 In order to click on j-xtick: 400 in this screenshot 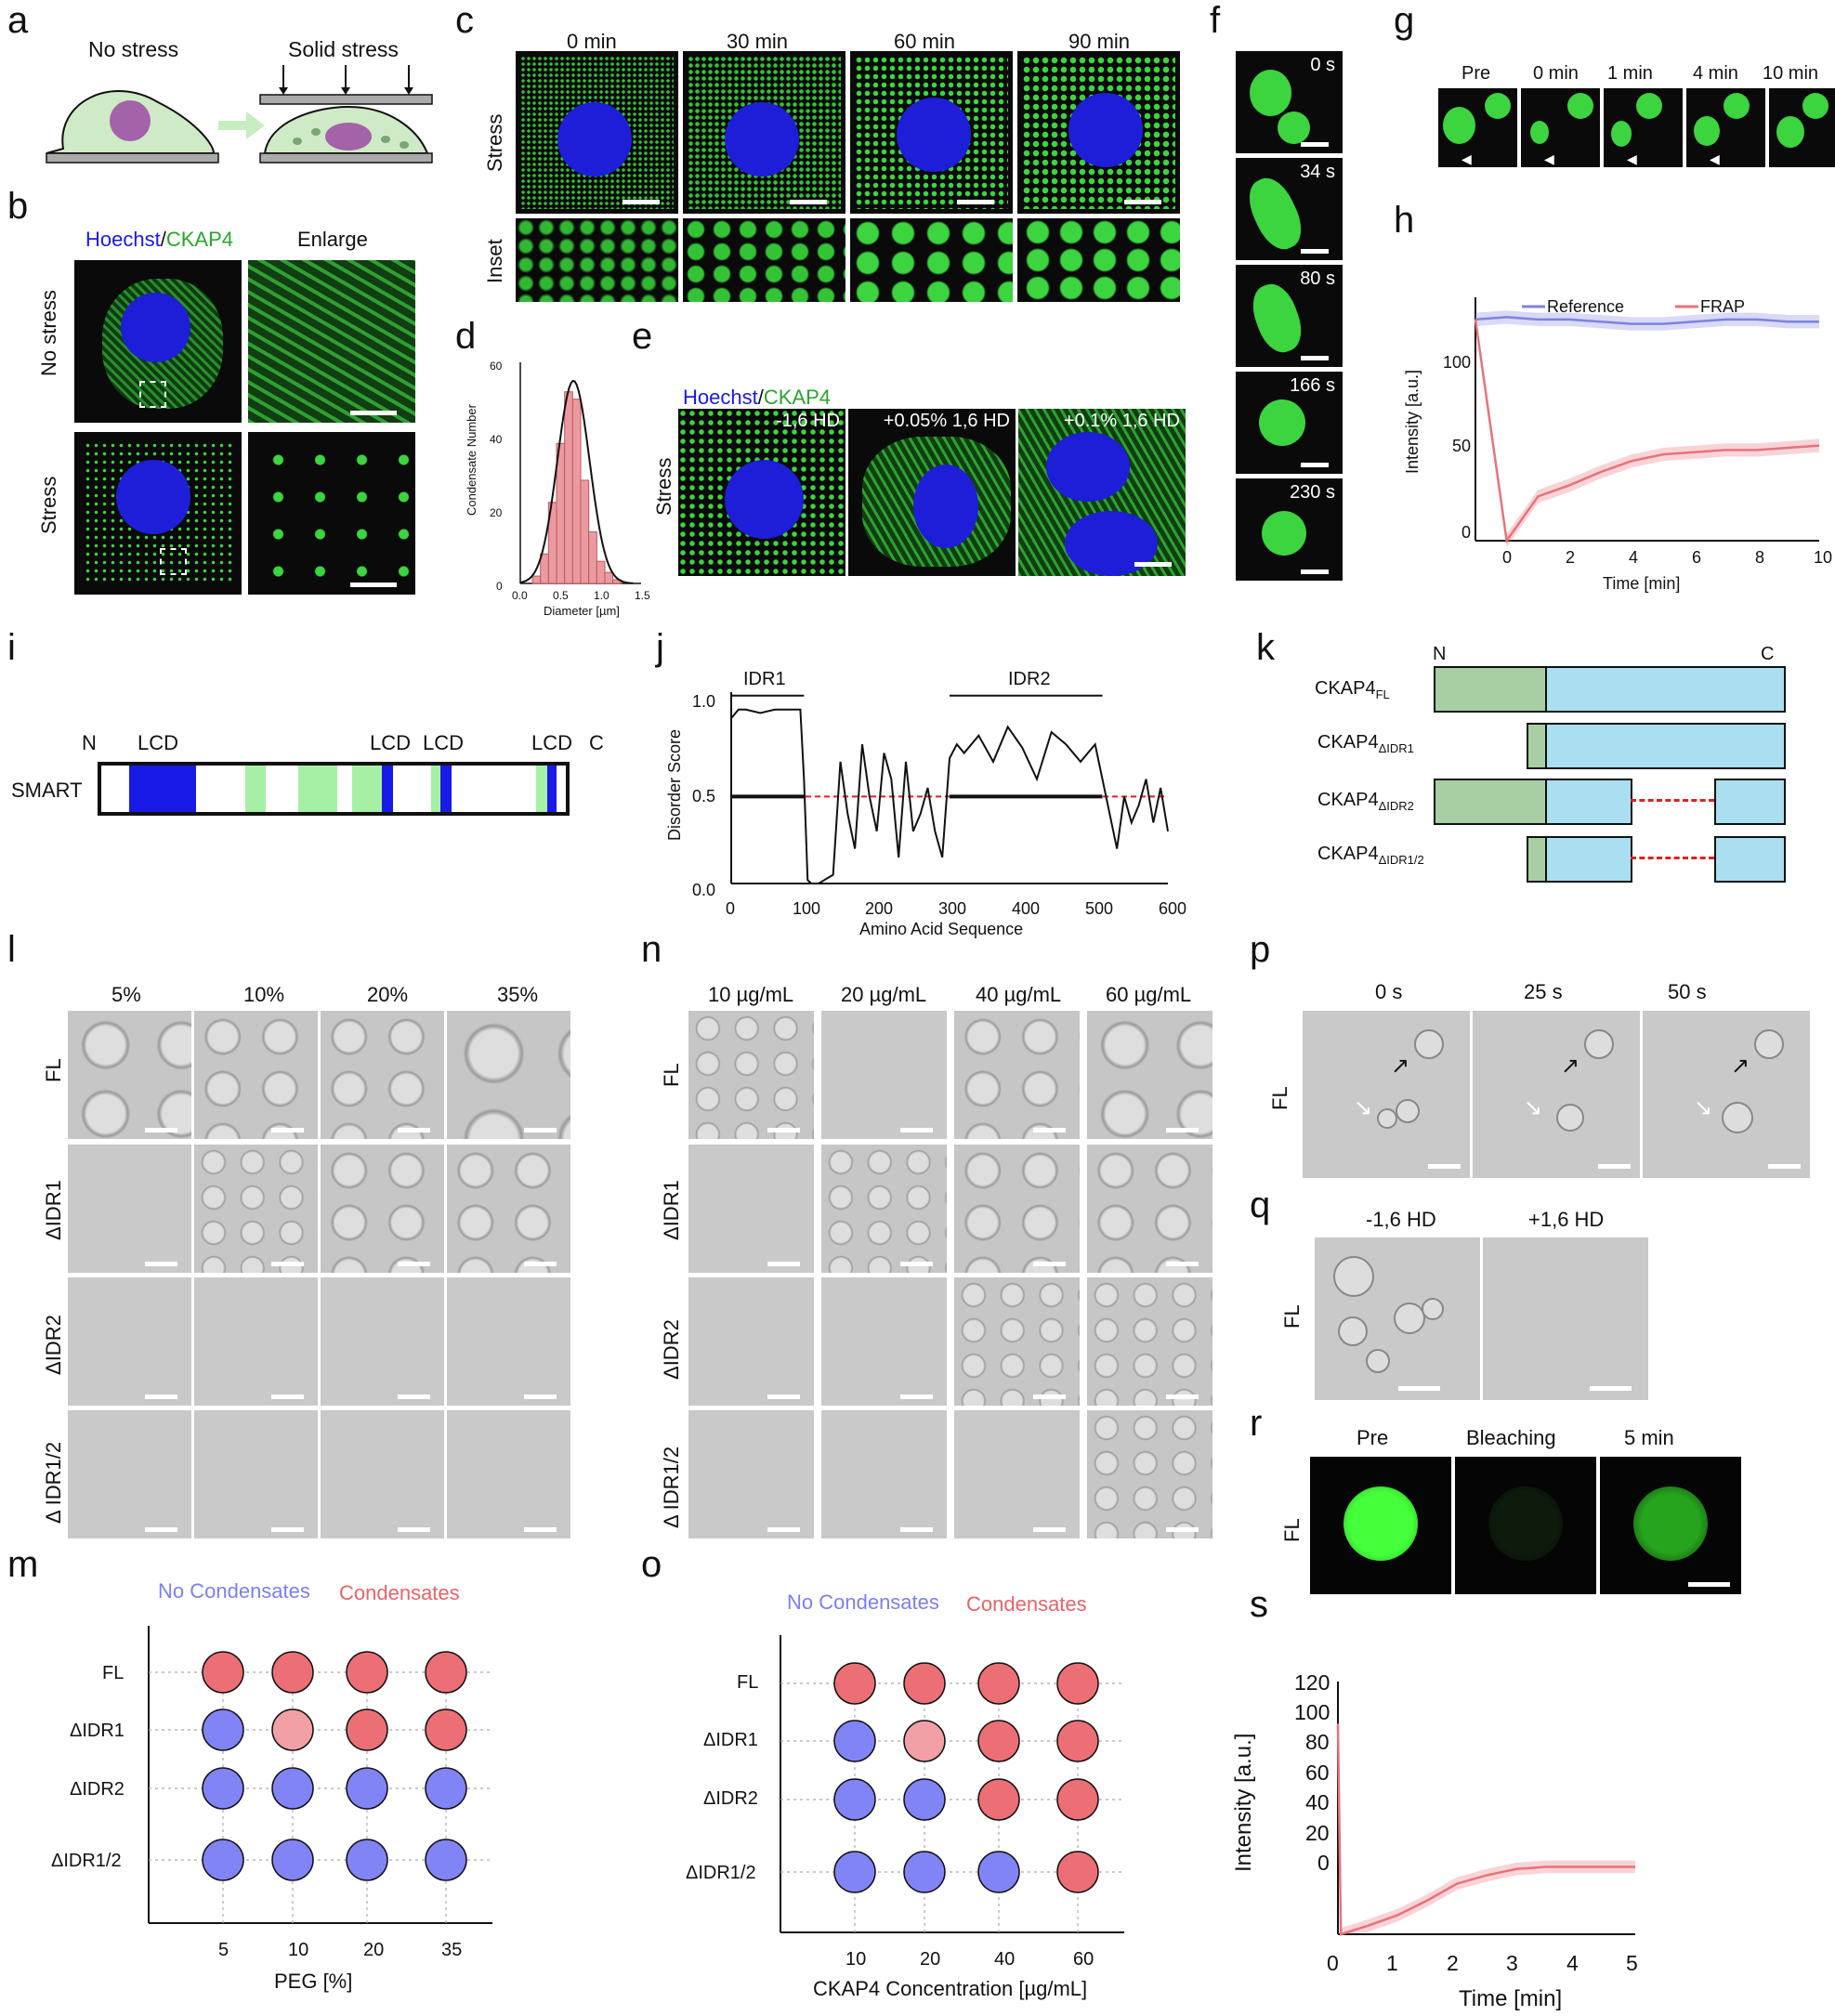, I will do `click(1026, 908)`.